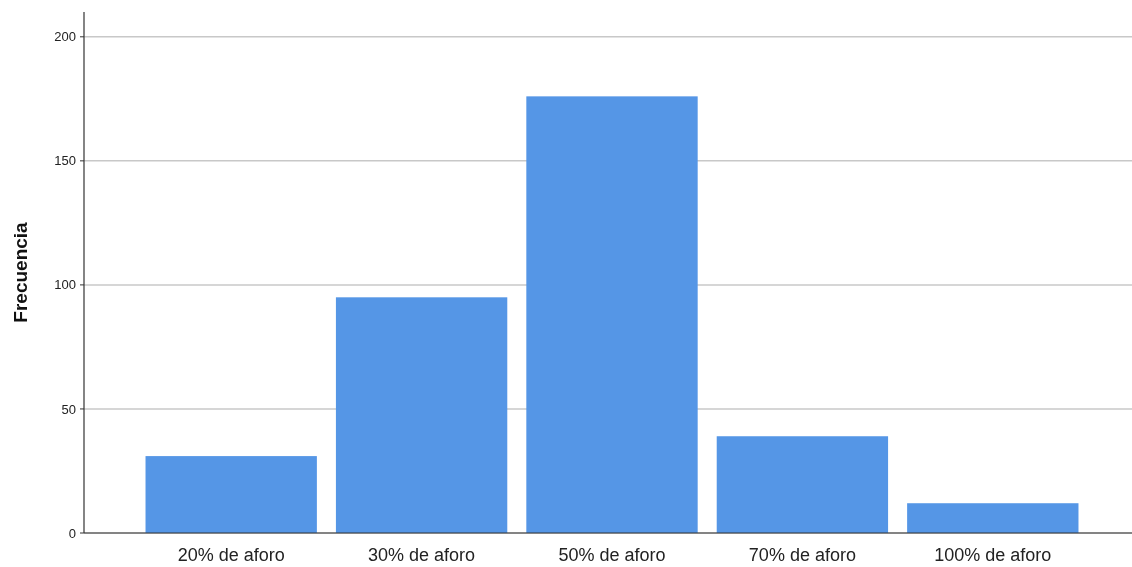 This screenshot has height=567, width=1132. I want to click on y-tick-label: 200, so click(65, 37).